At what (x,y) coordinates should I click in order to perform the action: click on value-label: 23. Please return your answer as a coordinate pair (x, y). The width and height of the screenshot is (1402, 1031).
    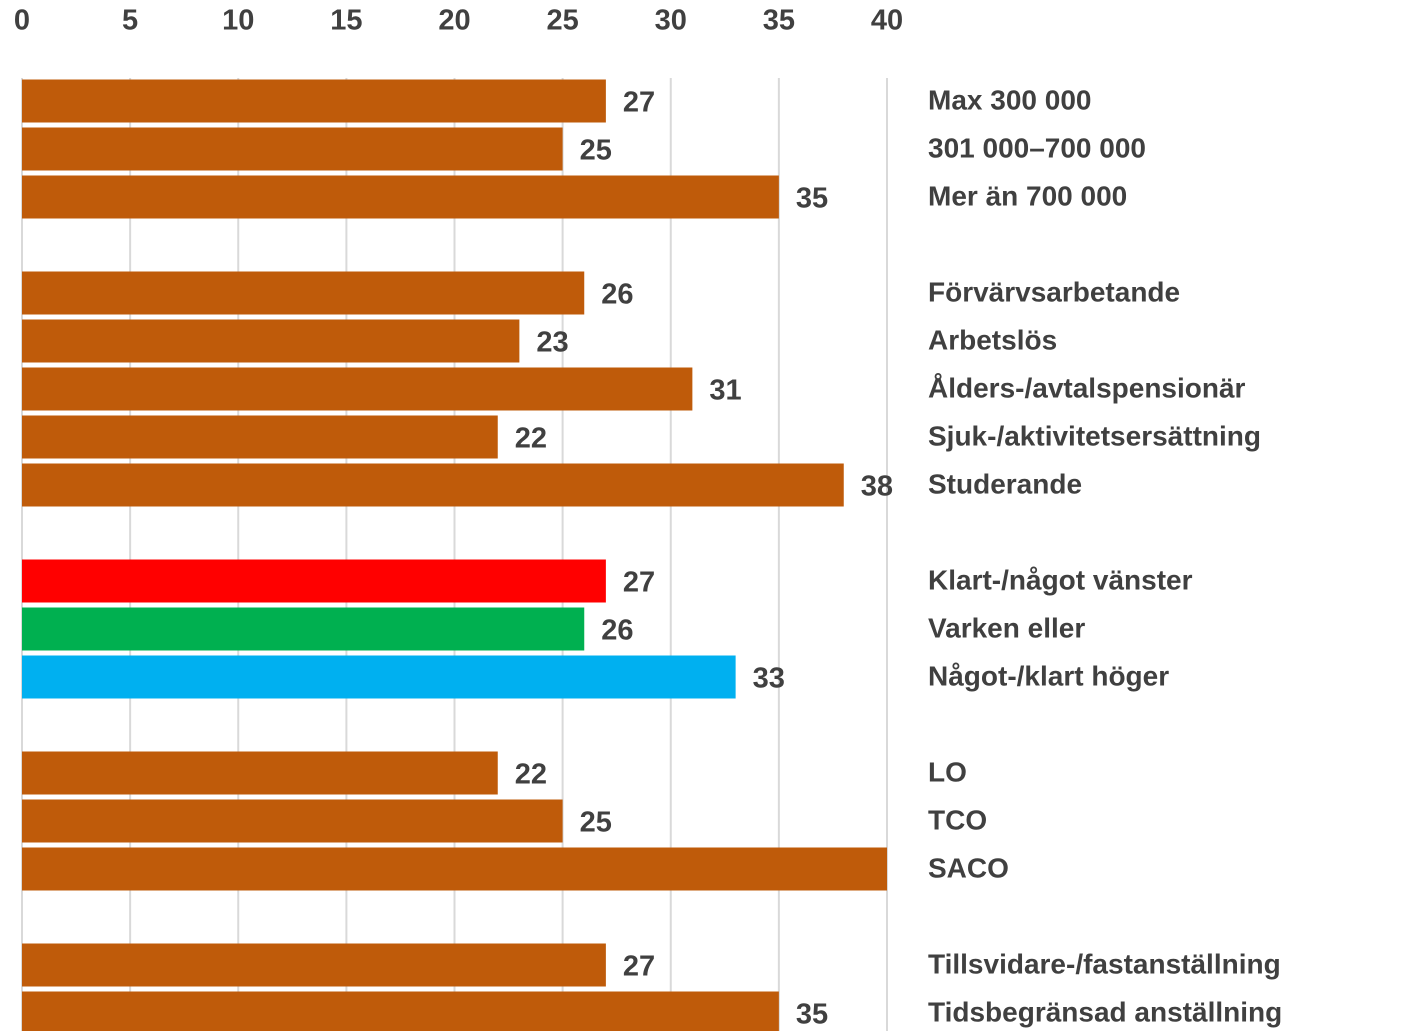
    Looking at the image, I should click on (552, 343).